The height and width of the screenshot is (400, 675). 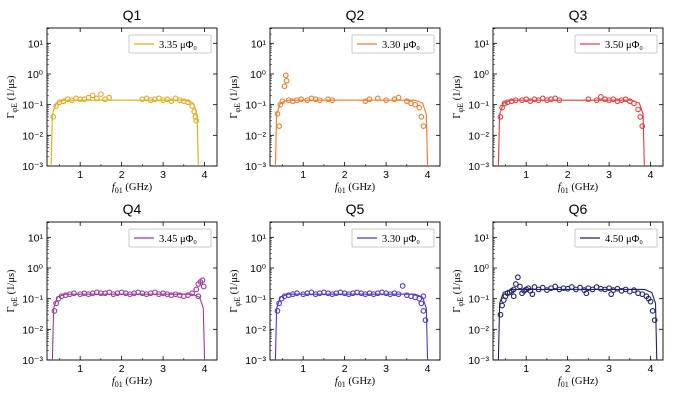 What do you see at coordinates (624, 239) in the screenshot?
I see `legend-label: 4.50 μΦ₀` at bounding box center [624, 239].